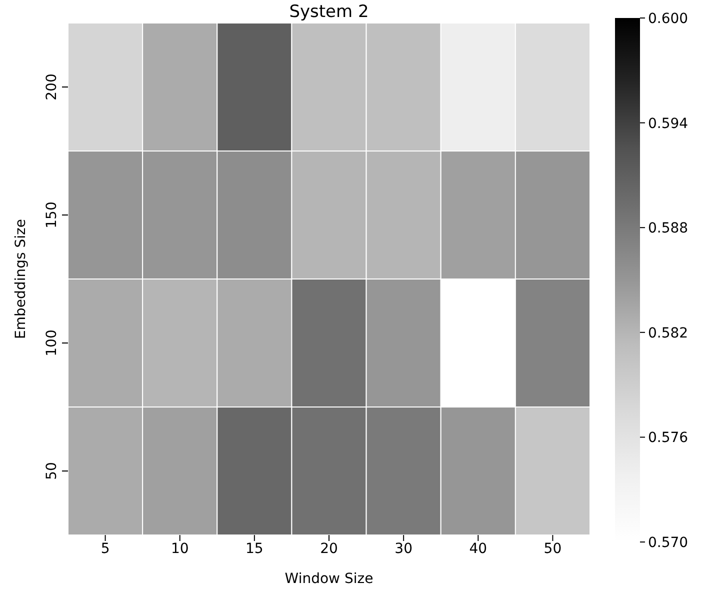 The width and height of the screenshot is (702, 591). Describe the element at coordinates (553, 548) in the screenshot. I see `x-tick-label: 50` at that location.